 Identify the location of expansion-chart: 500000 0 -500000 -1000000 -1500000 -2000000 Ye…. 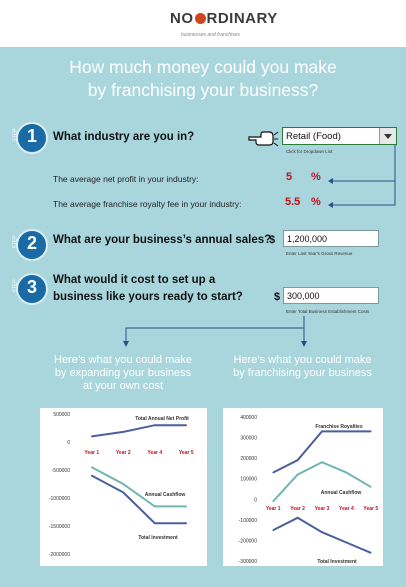
(123, 487).